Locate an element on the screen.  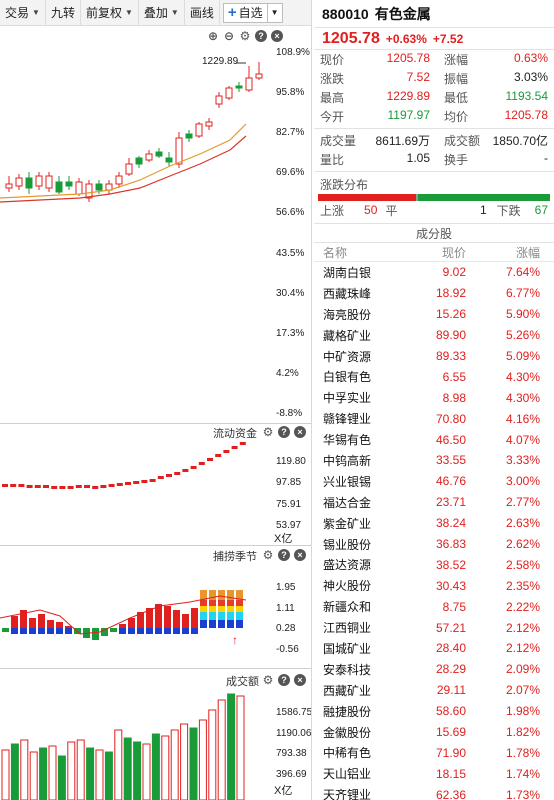
component-row: 赣锋锂业 70.80 4.16% is located at coordinates (434, 418).